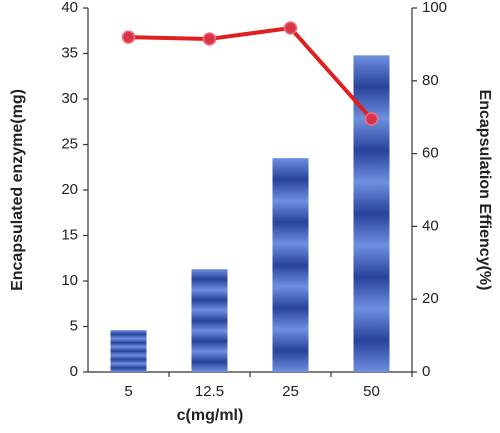 The height and width of the screenshot is (433, 500). Describe the element at coordinates (69, 143) in the screenshot. I see `y-tick-label: 25` at that location.